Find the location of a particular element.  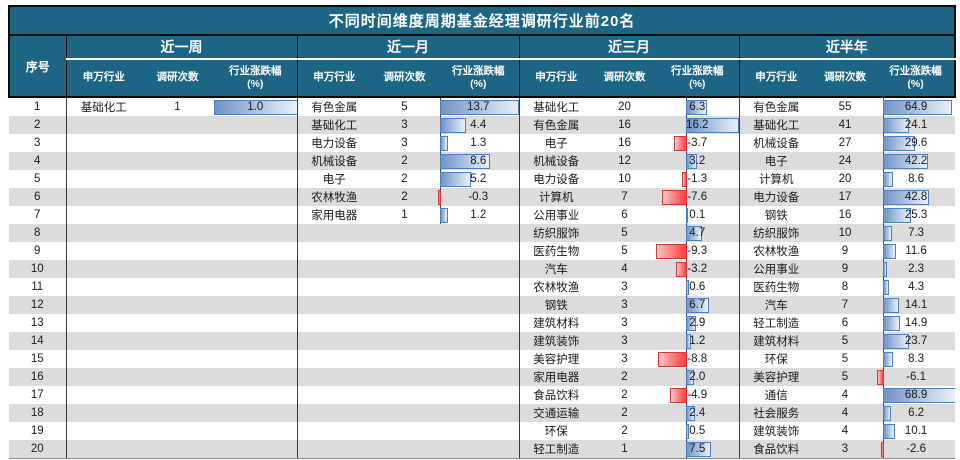

change-cell: -9.3 is located at coordinates (697, 251).